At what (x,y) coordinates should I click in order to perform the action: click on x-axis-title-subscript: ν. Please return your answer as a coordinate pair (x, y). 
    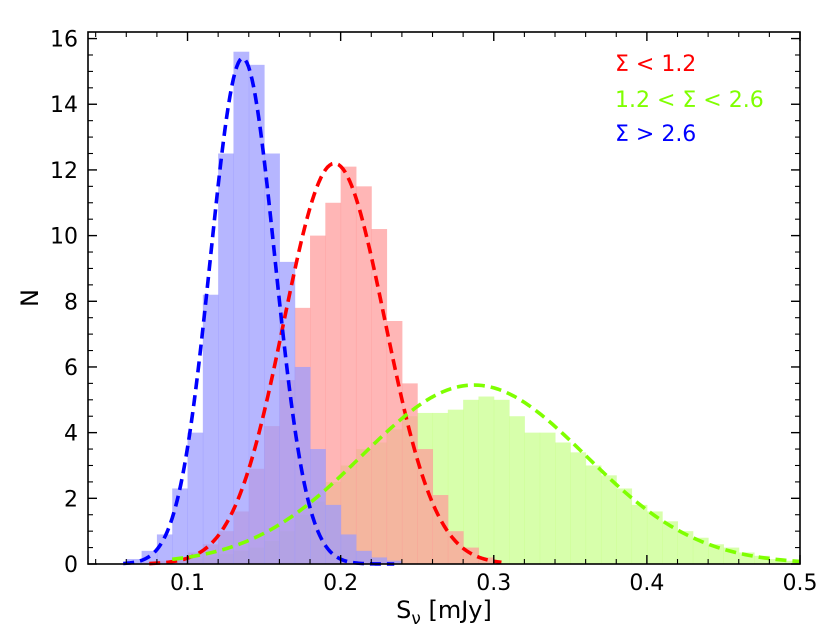
    Looking at the image, I should click on (416, 619).